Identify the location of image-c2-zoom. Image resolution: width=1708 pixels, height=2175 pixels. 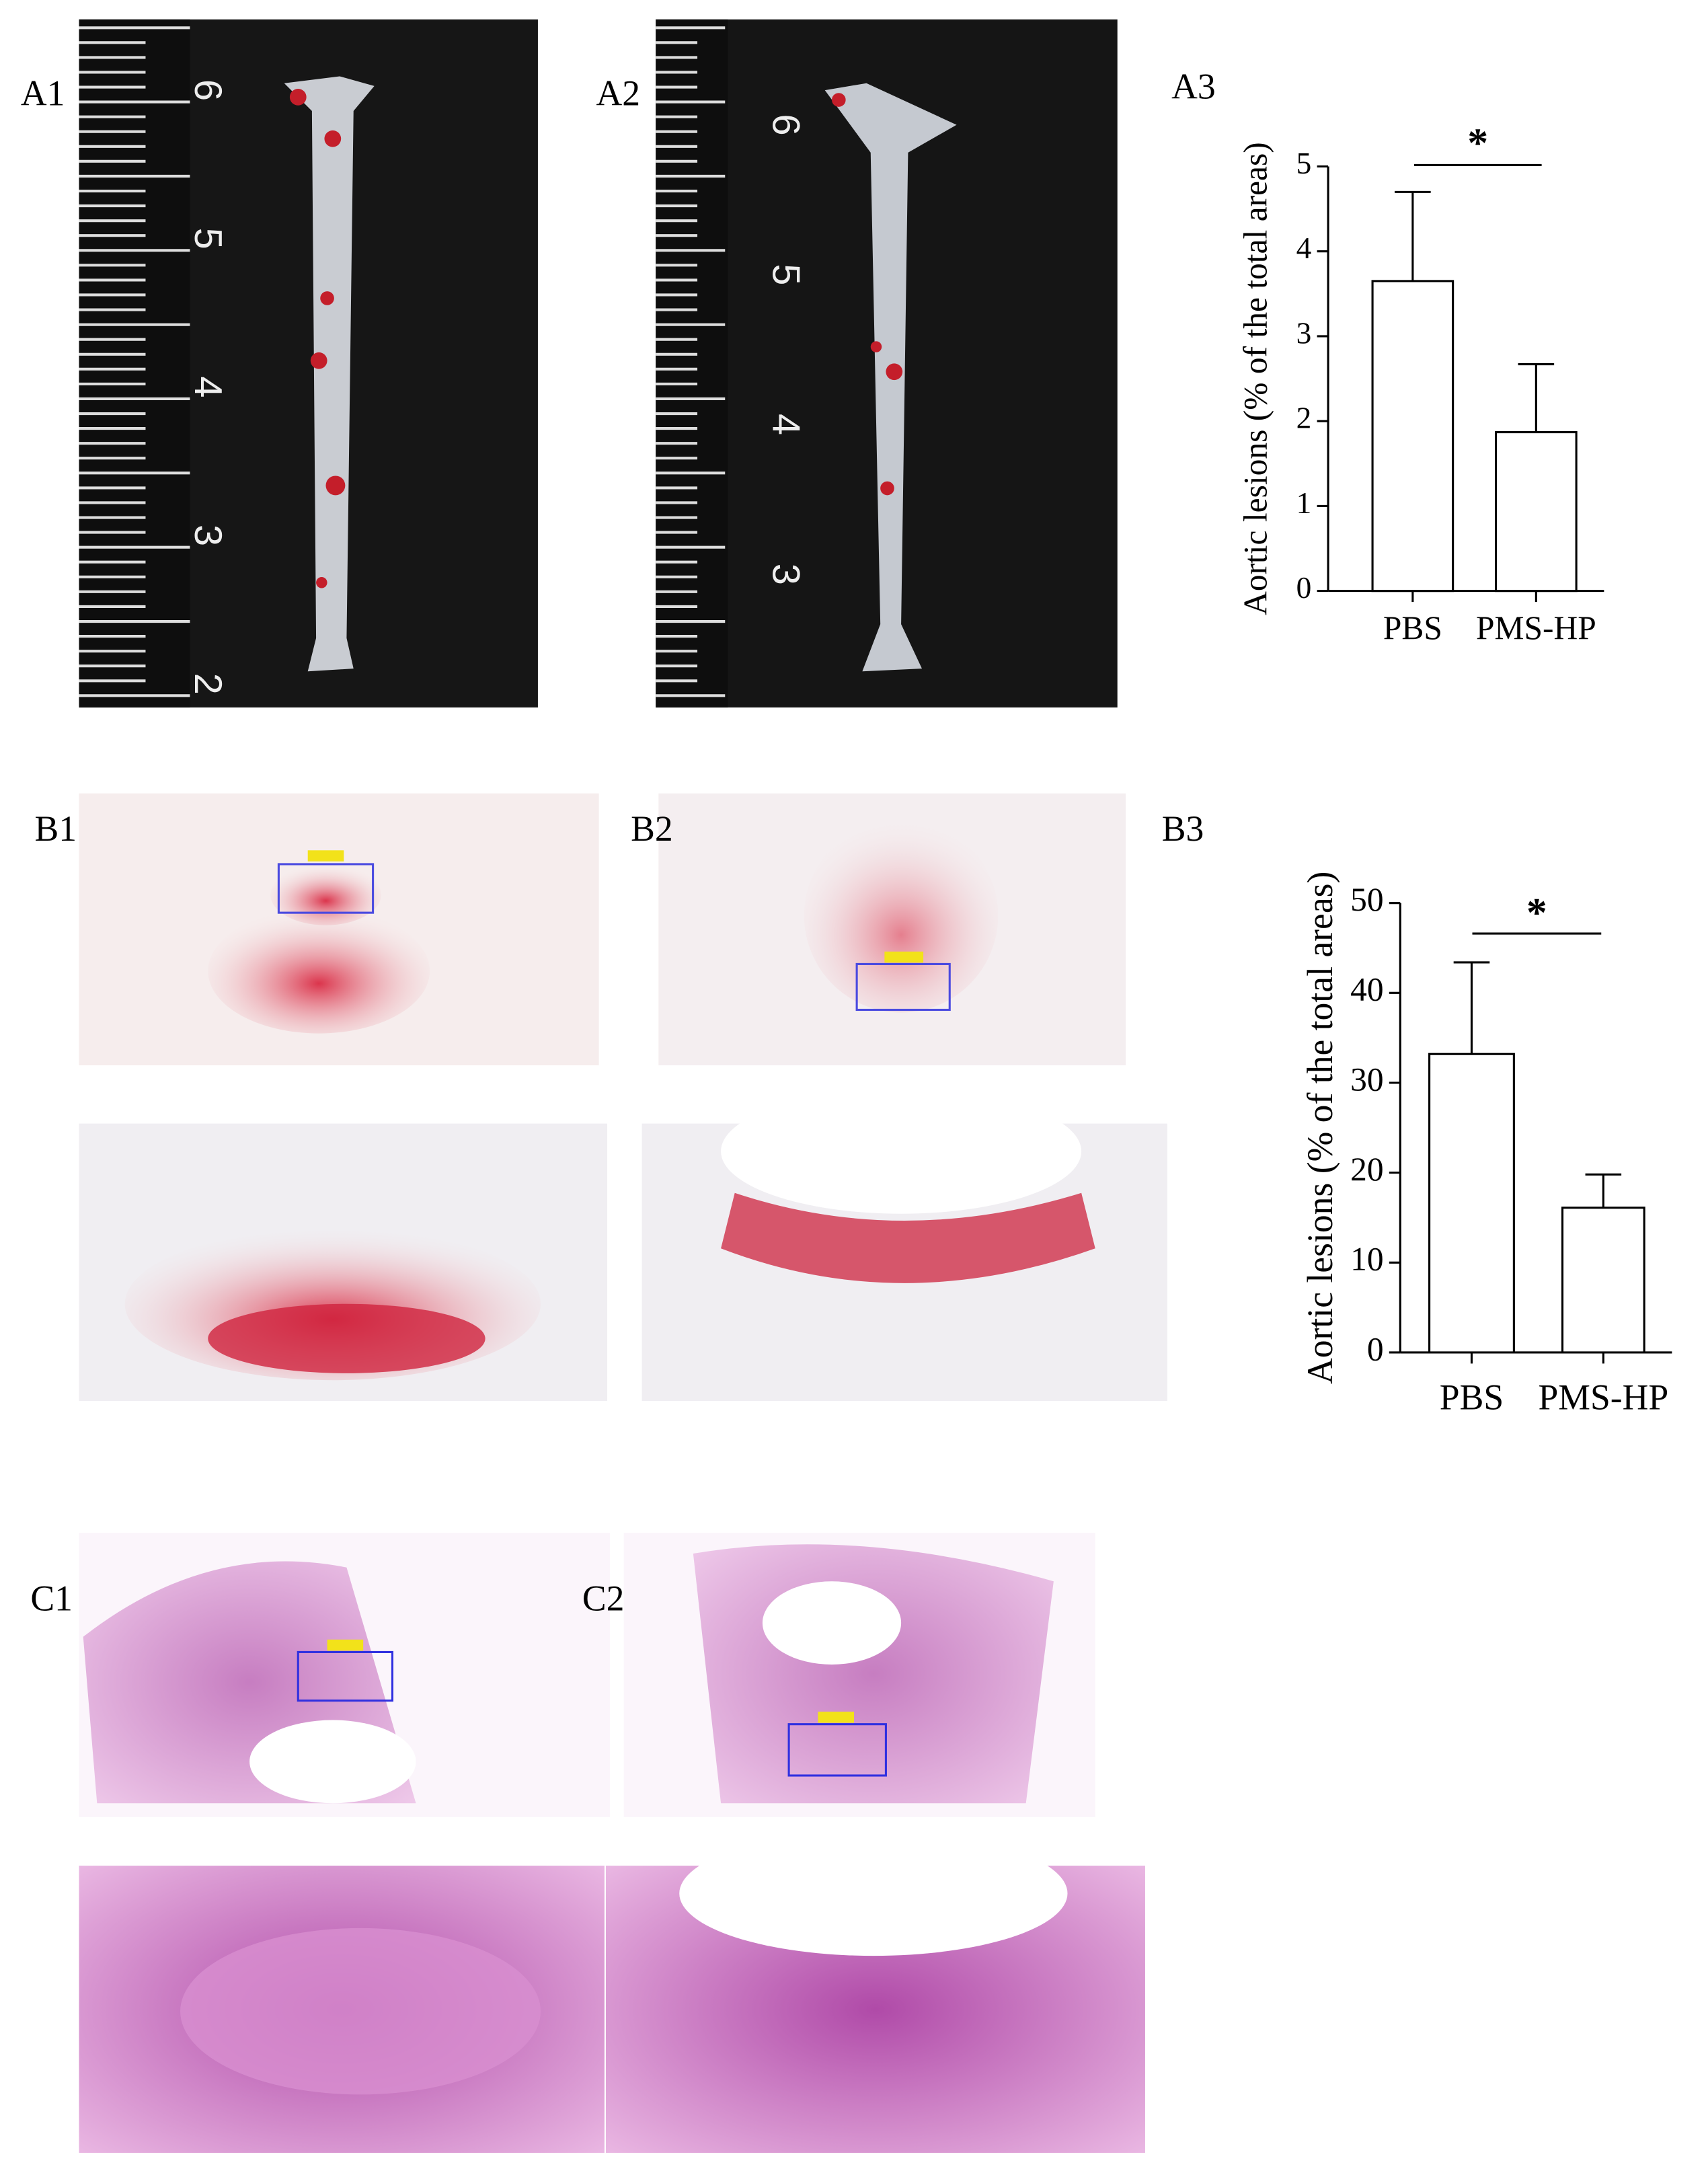
(875, 1992).